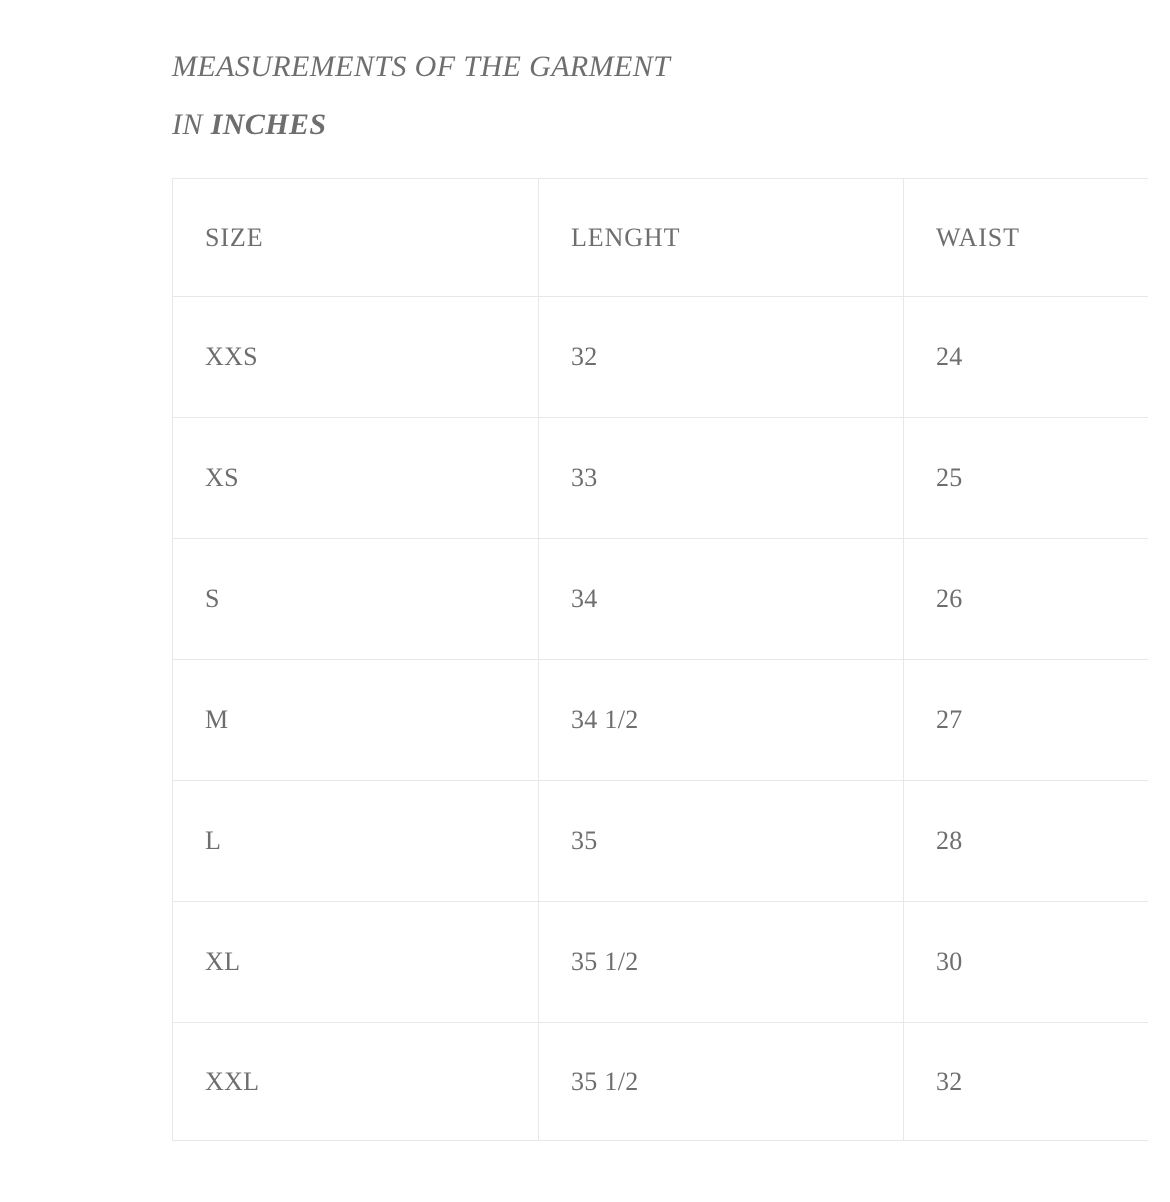 This screenshot has width=1170, height=1202. Describe the element at coordinates (355, 599) in the screenshot. I see `cell-size: S` at that location.